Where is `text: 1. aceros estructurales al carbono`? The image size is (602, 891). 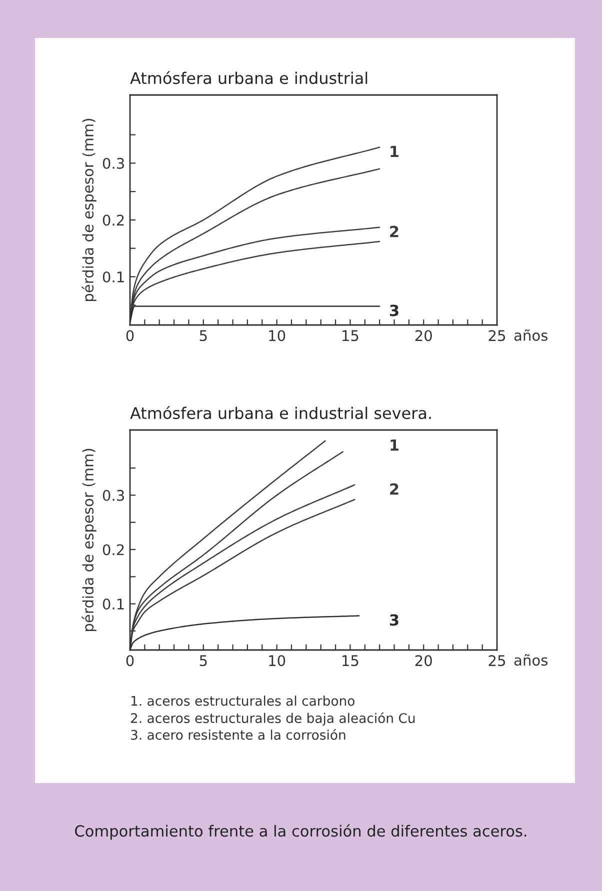 text: 1. aceros estructurales al carbono is located at coordinates (242, 701).